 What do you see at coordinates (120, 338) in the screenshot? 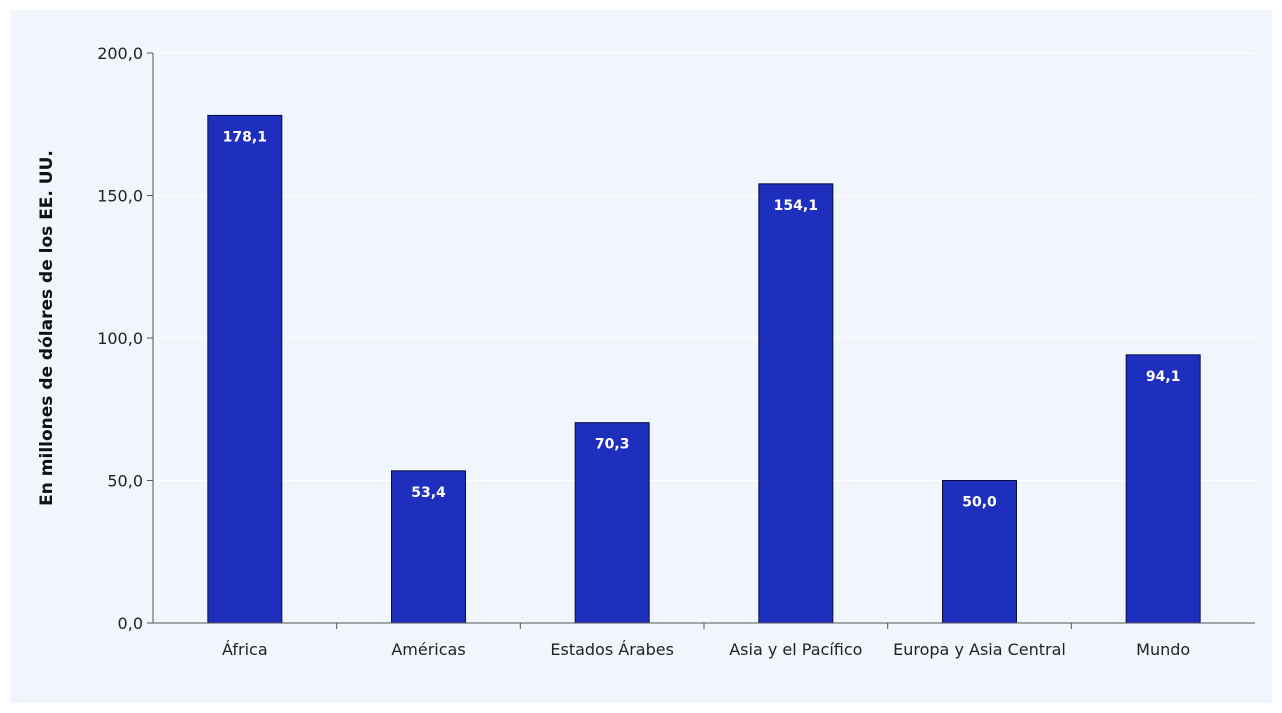
I see `y-tick-label: 100,0` at bounding box center [120, 338].